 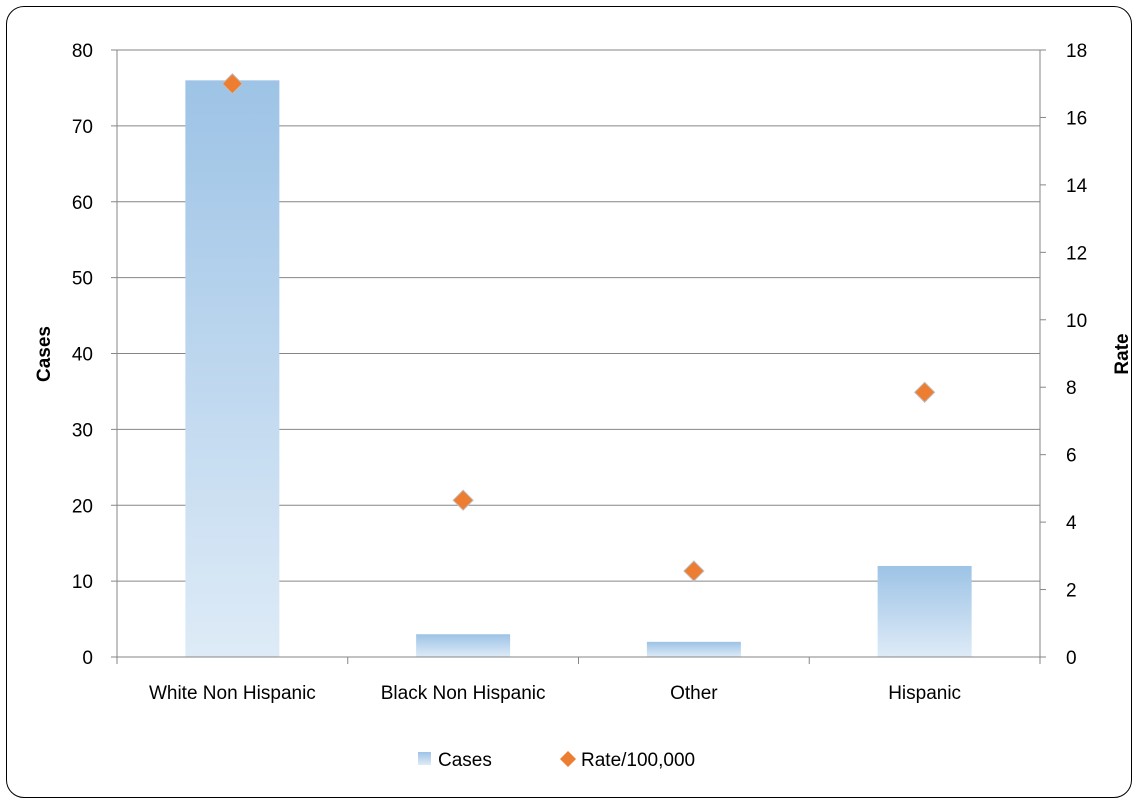 I want to click on y2-axis-tick-label: 12, so click(x=1076, y=253).